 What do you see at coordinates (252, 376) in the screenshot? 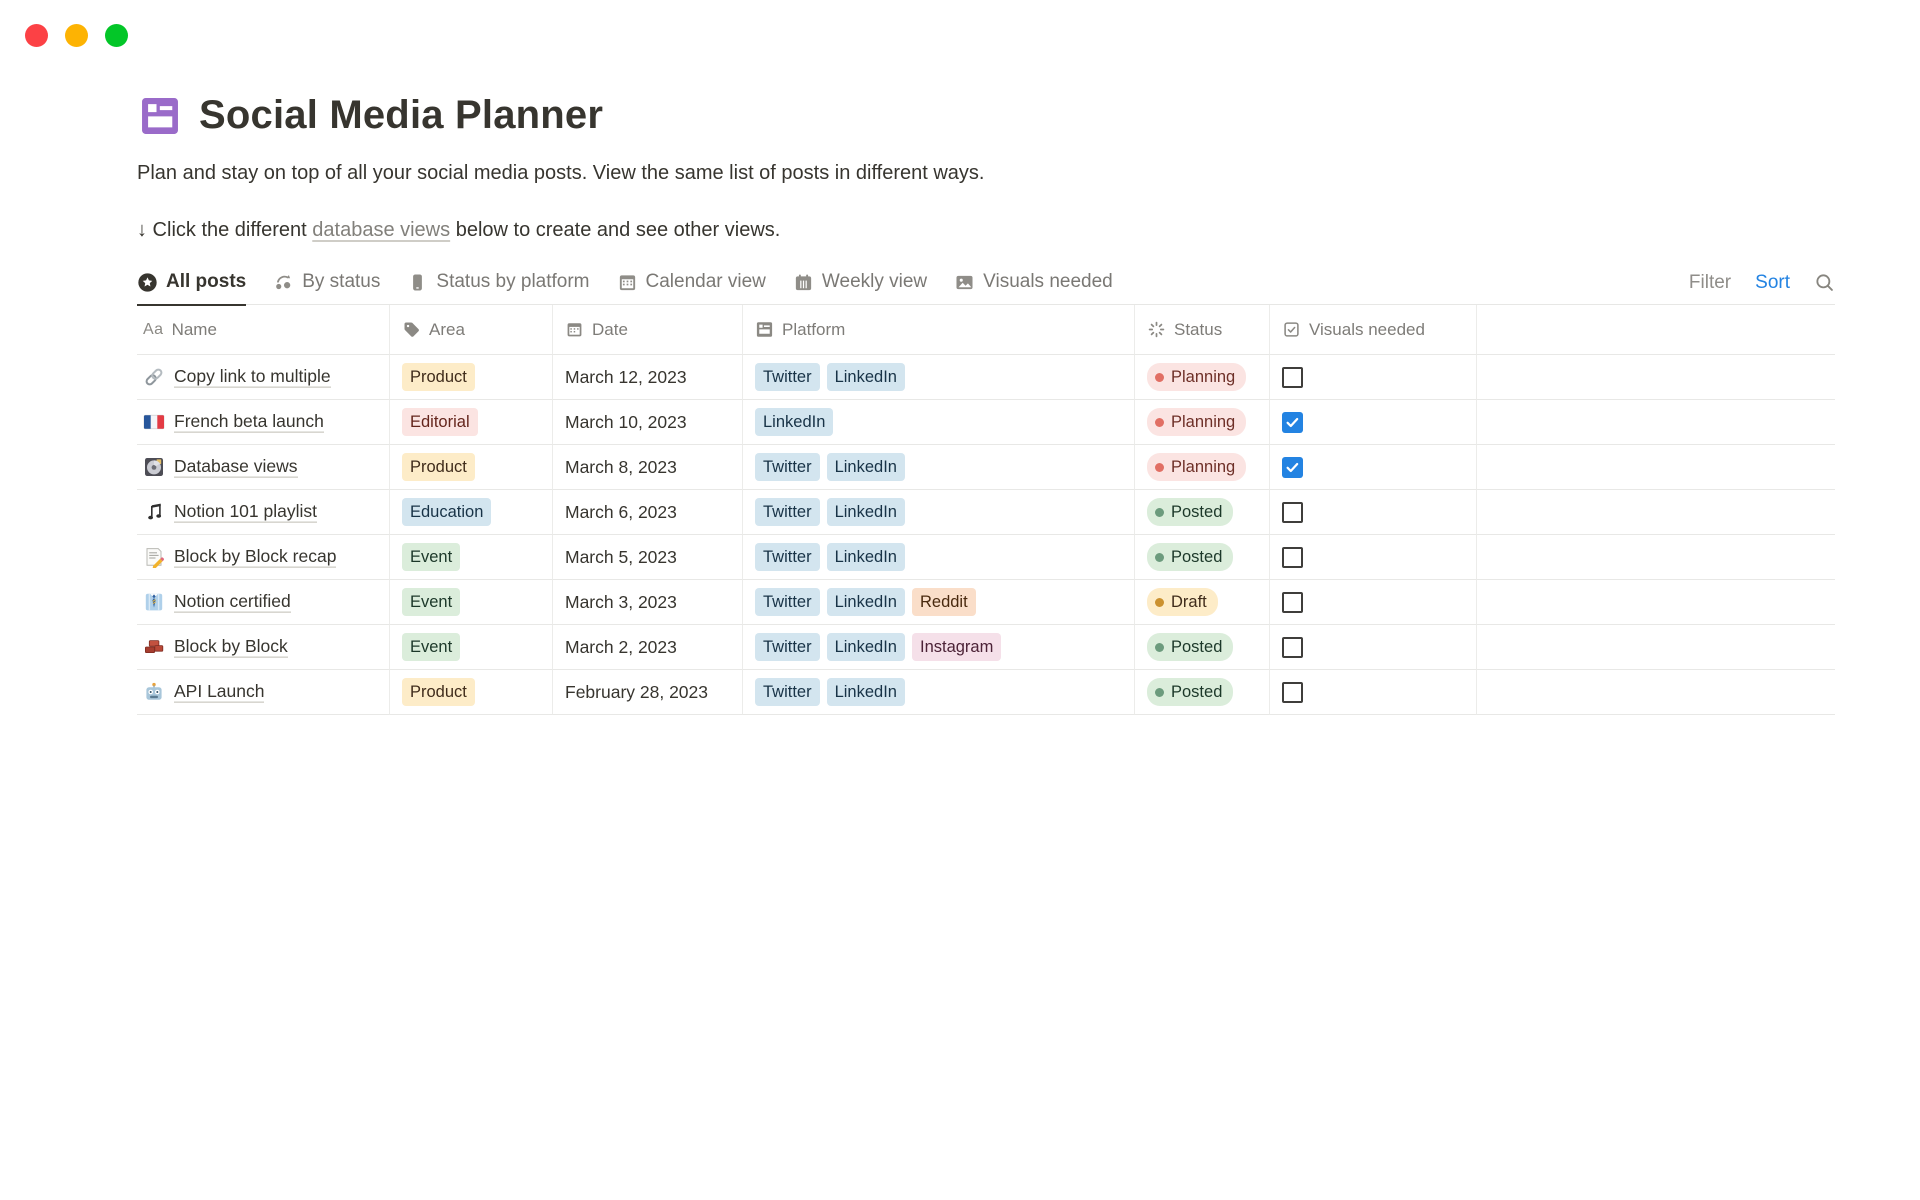
I see `page-link: Copy link to multiple` at bounding box center [252, 376].